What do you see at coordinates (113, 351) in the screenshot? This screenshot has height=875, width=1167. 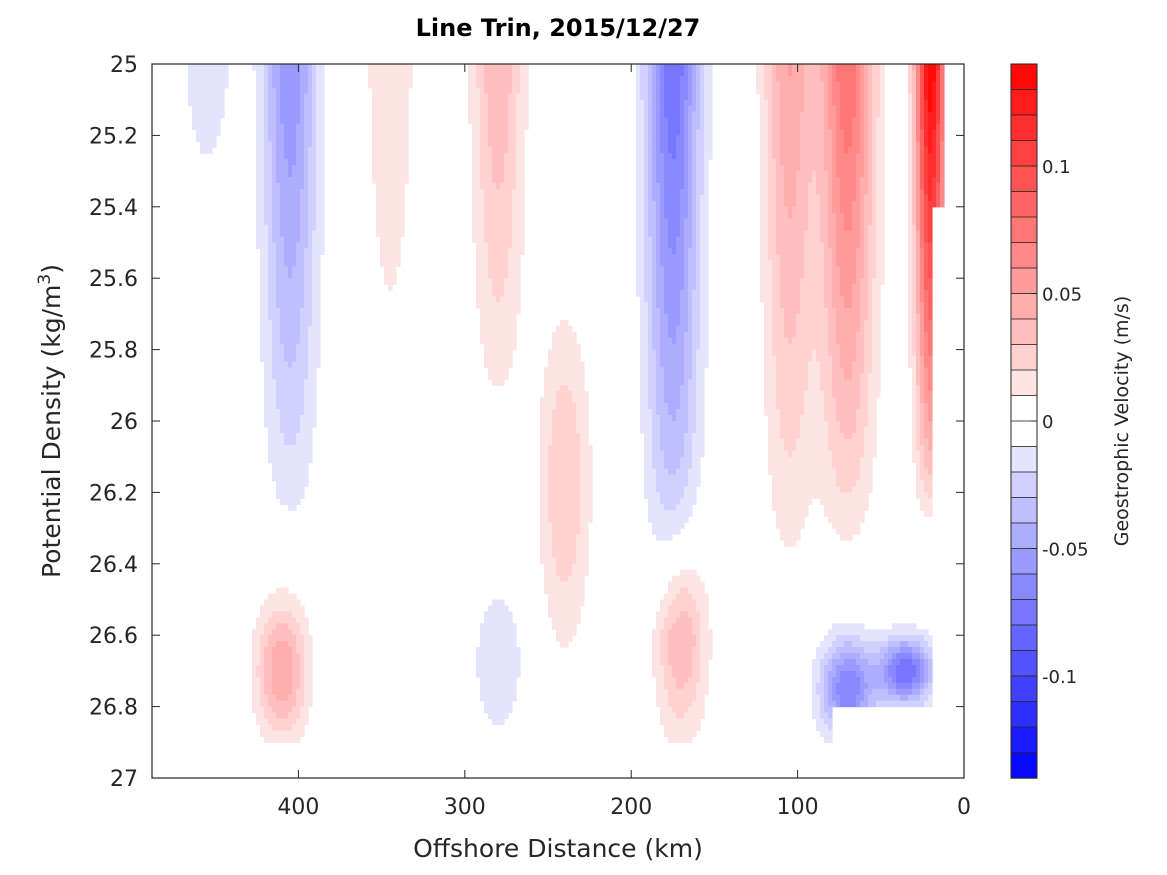 I see `y-tick-label: 25.8` at bounding box center [113, 351].